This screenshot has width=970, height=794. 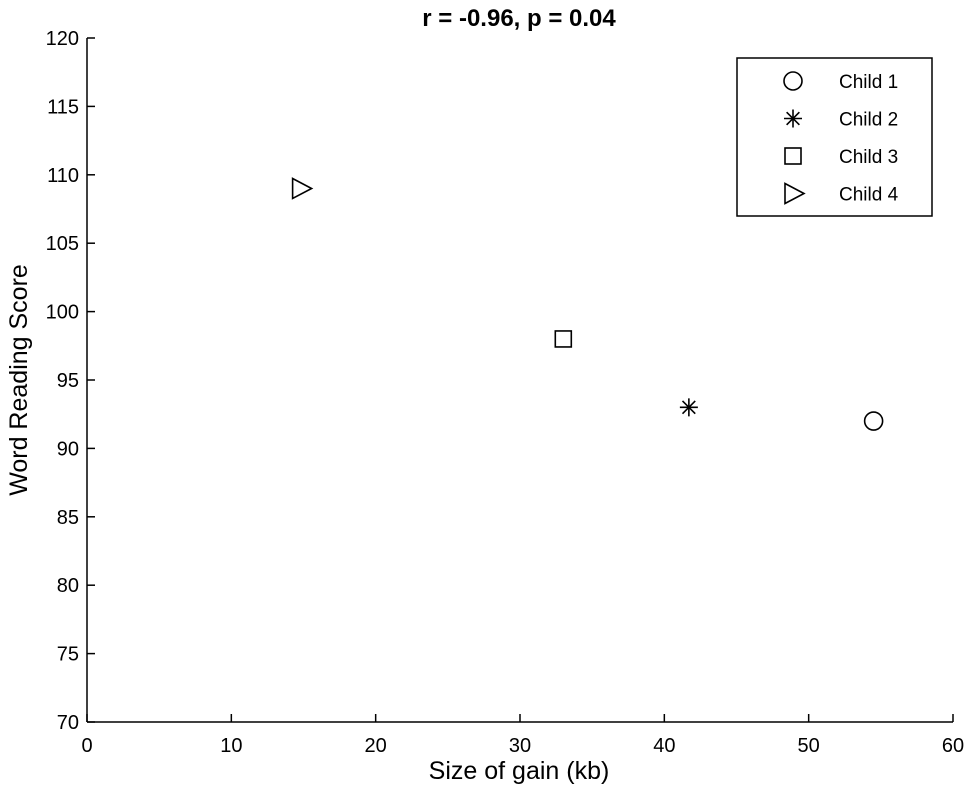 I want to click on legend-label: Child 1, so click(x=868, y=82).